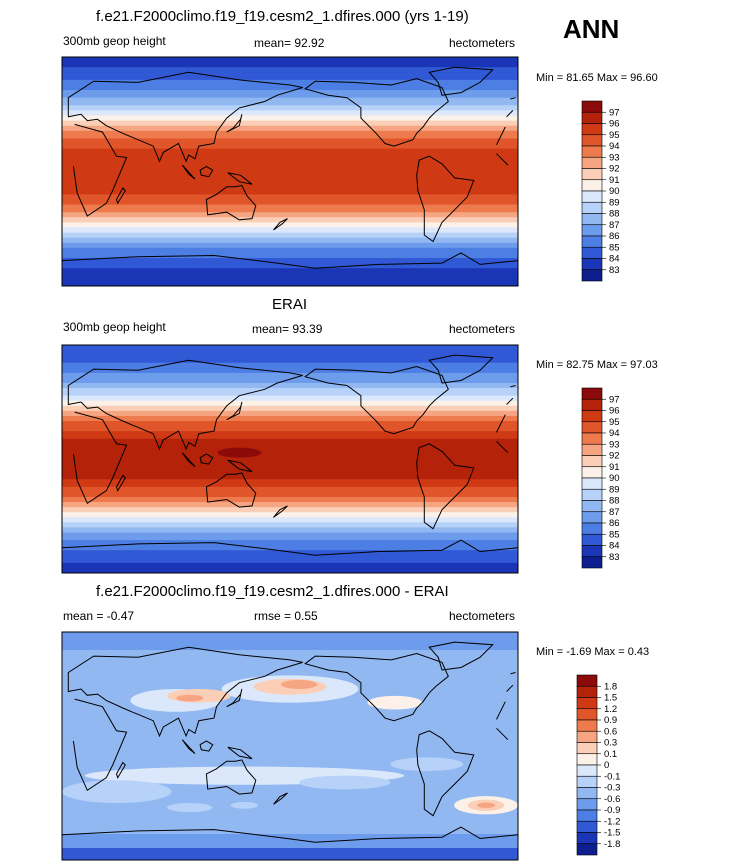 The image size is (732, 865). What do you see at coordinates (614, 523) in the screenshot?
I see `colorbar-tick-label: 86` at bounding box center [614, 523].